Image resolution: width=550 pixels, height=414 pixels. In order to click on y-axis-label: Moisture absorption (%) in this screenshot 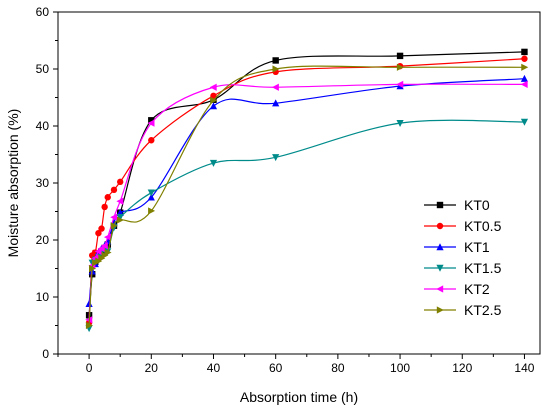, I will do `click(13, 183)`.